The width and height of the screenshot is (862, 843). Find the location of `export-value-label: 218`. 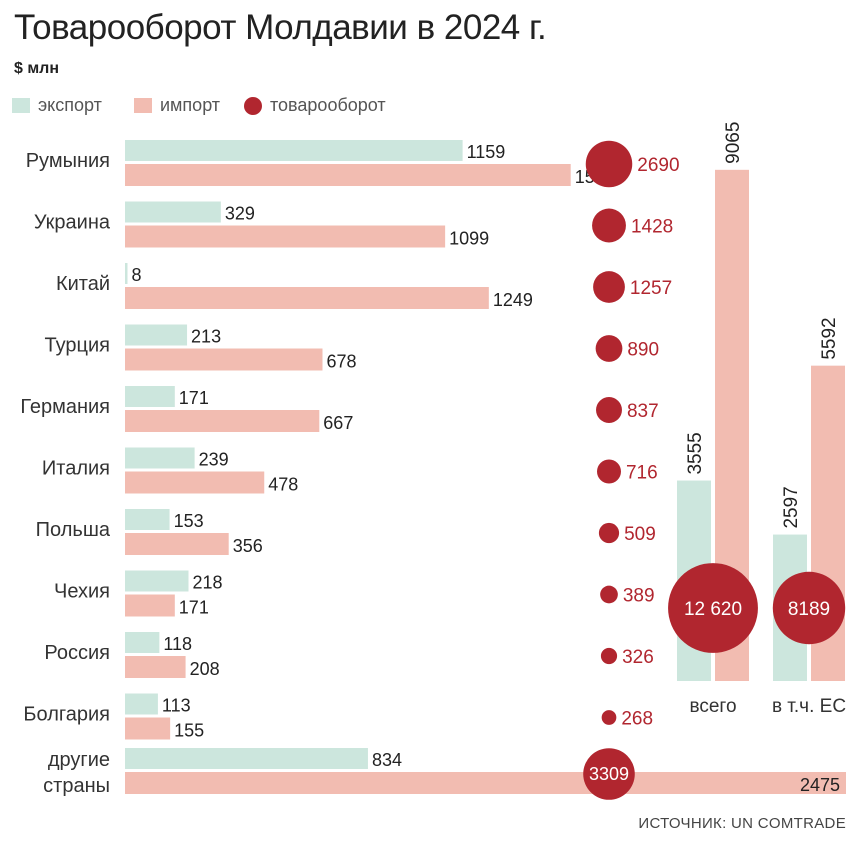

export-value-label: 218 is located at coordinates (208, 583).